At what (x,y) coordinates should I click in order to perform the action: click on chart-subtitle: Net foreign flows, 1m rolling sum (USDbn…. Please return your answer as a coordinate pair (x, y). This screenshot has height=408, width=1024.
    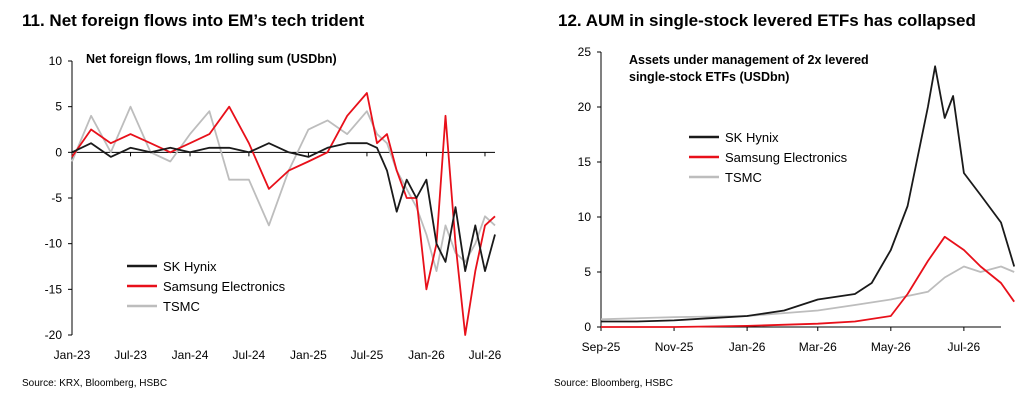
    Looking at the image, I should click on (211, 59).